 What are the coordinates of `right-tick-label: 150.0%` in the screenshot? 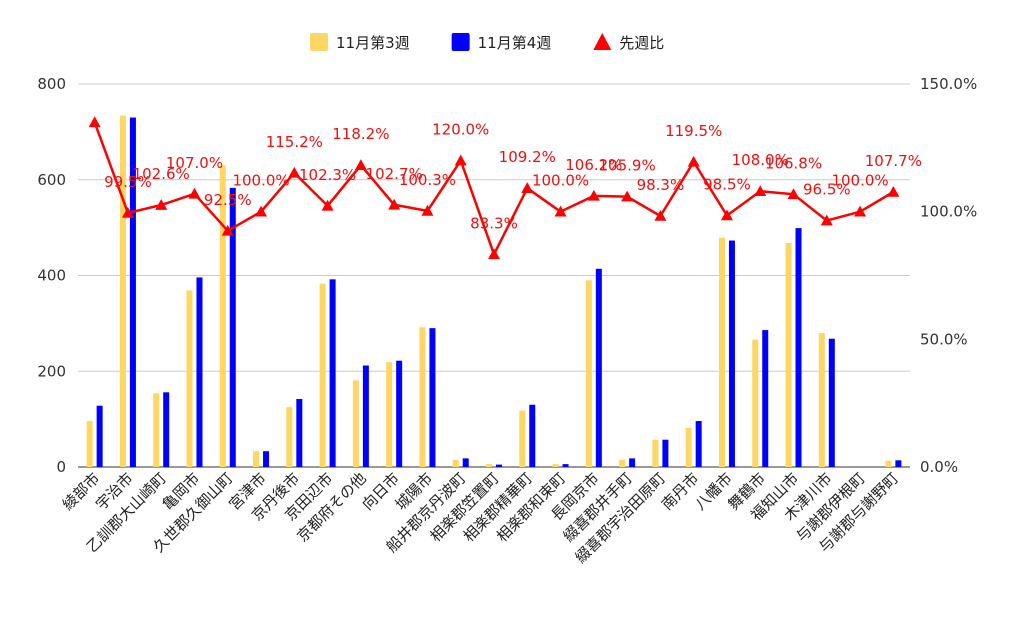 It's located at (948, 84).